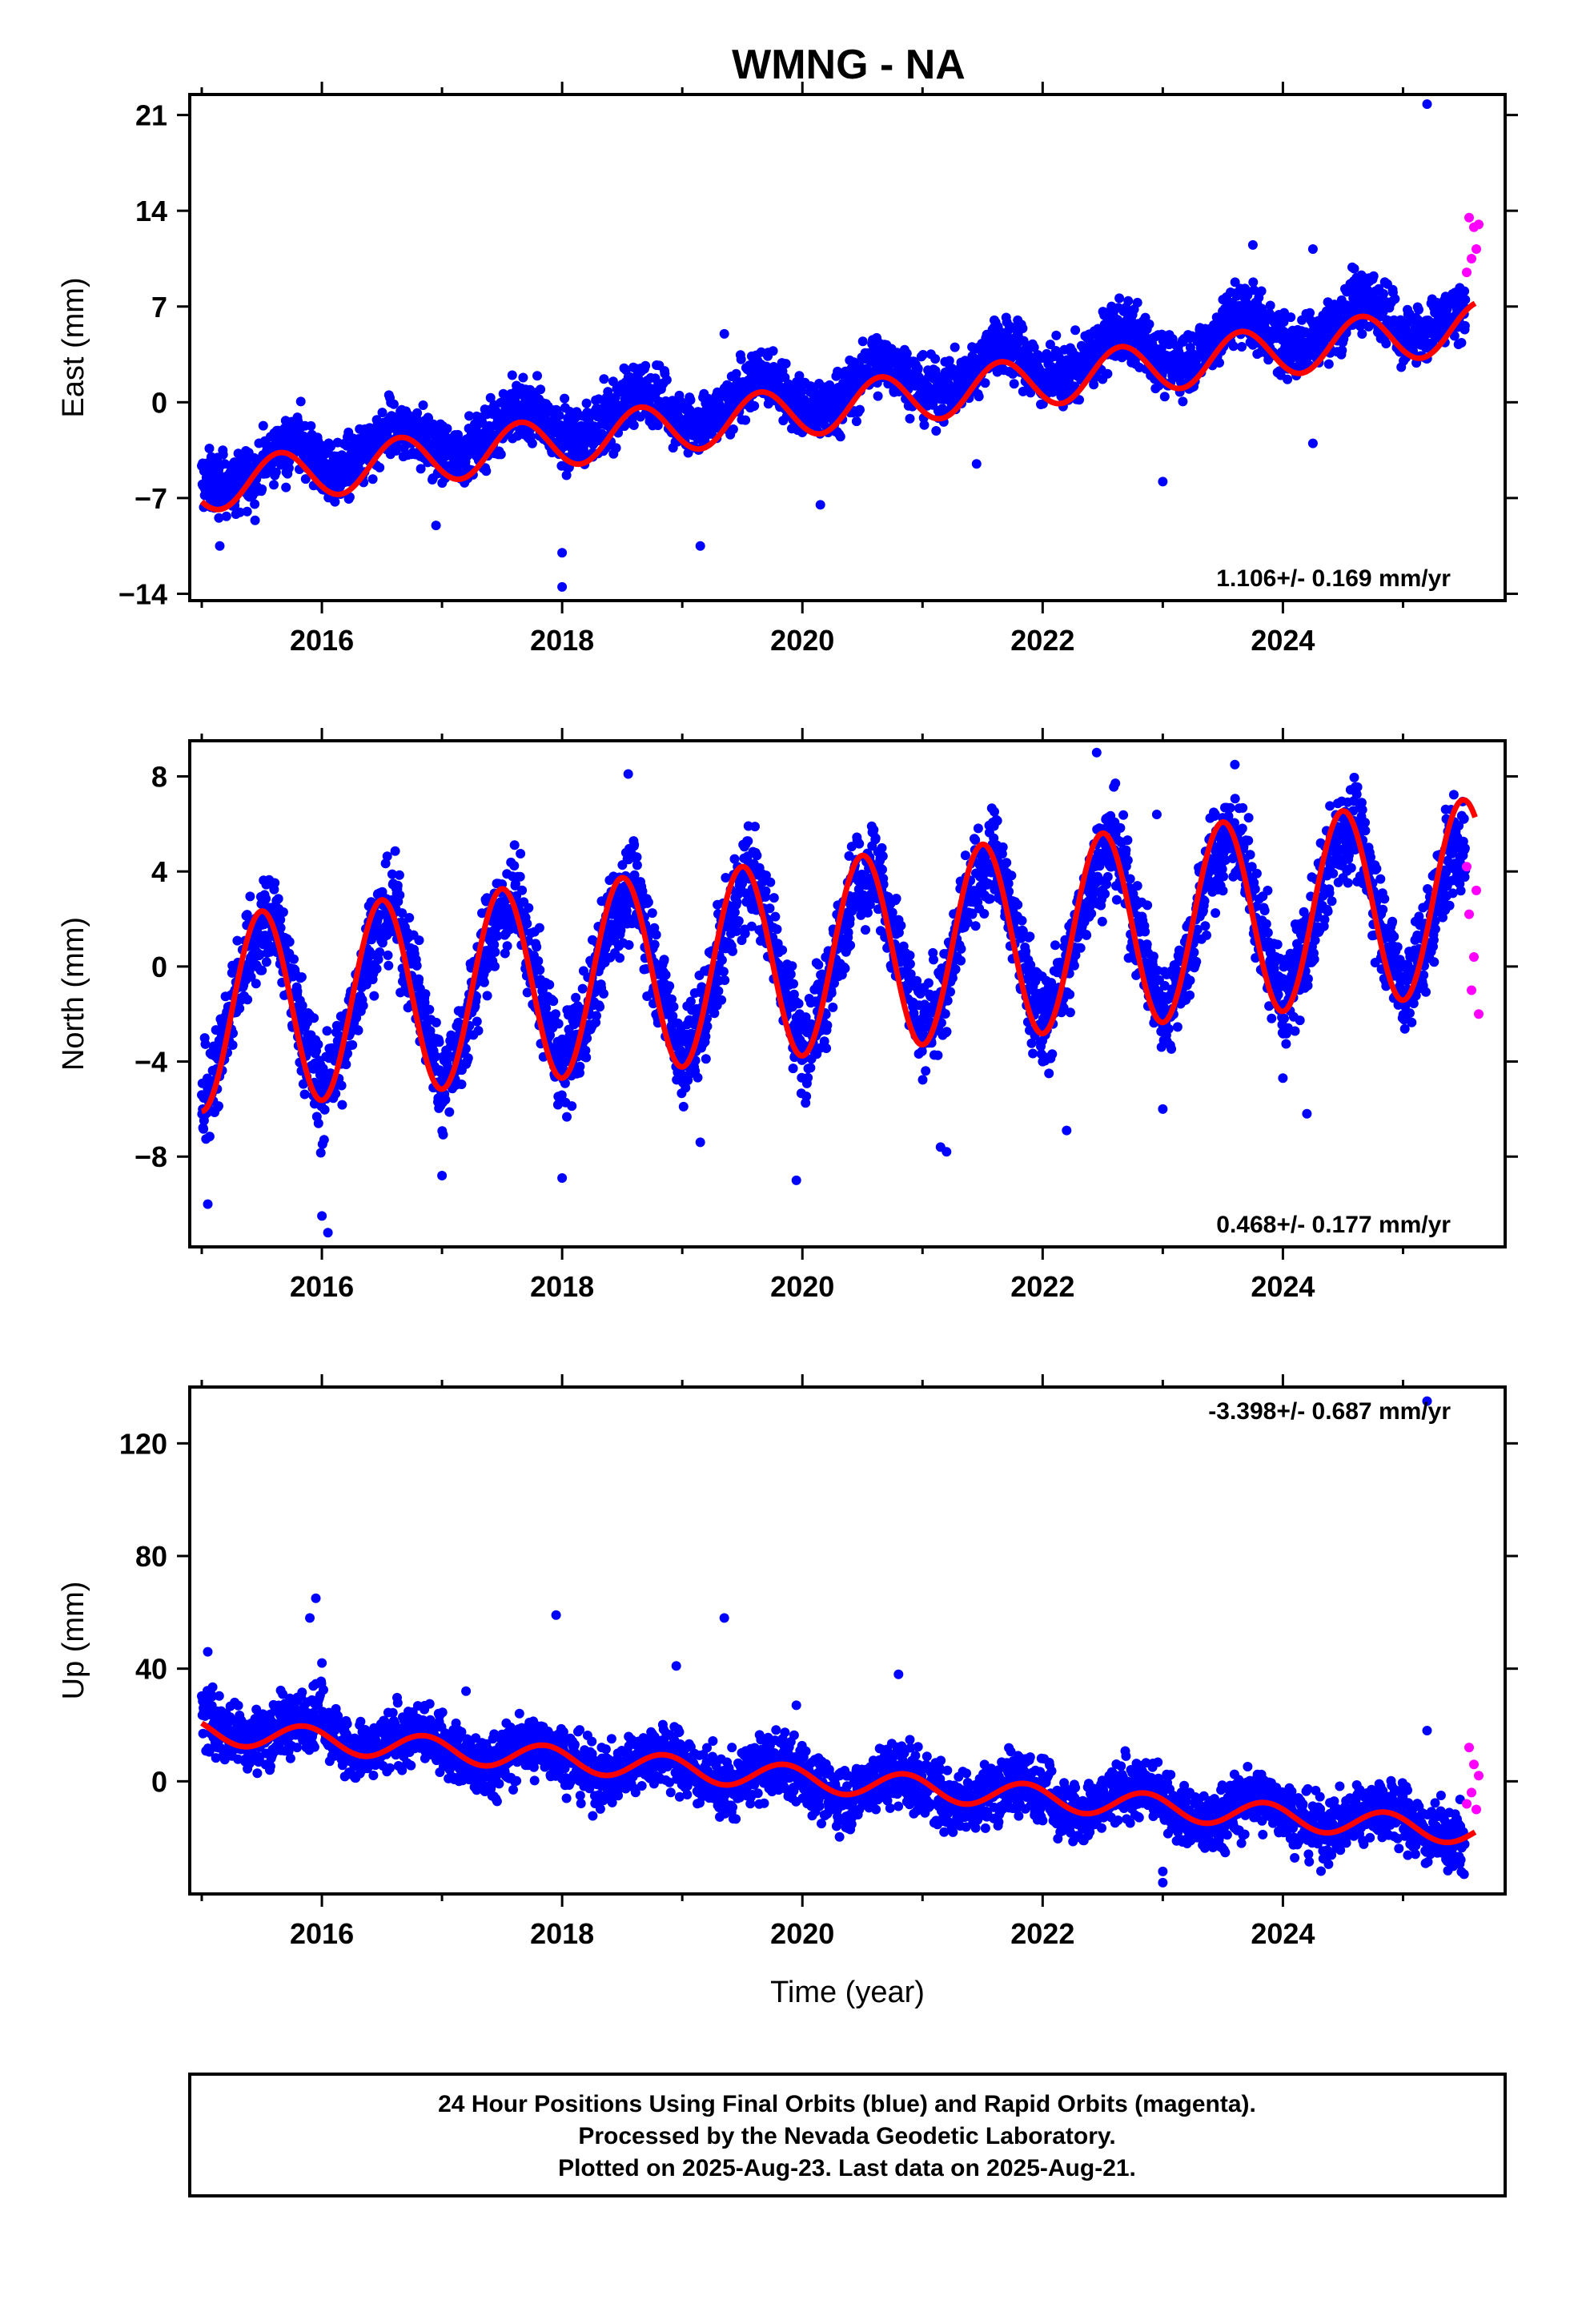 This screenshot has height=2324, width=1582. I want to click on y-tick-label: 7, so click(159, 307).